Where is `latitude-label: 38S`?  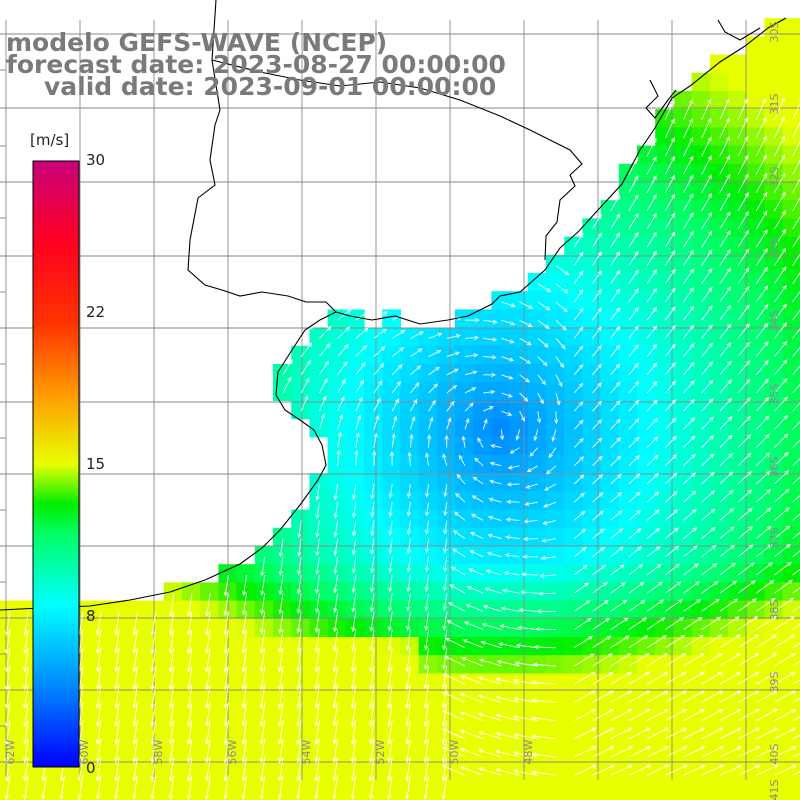
latitude-label: 38S is located at coordinates (774, 609).